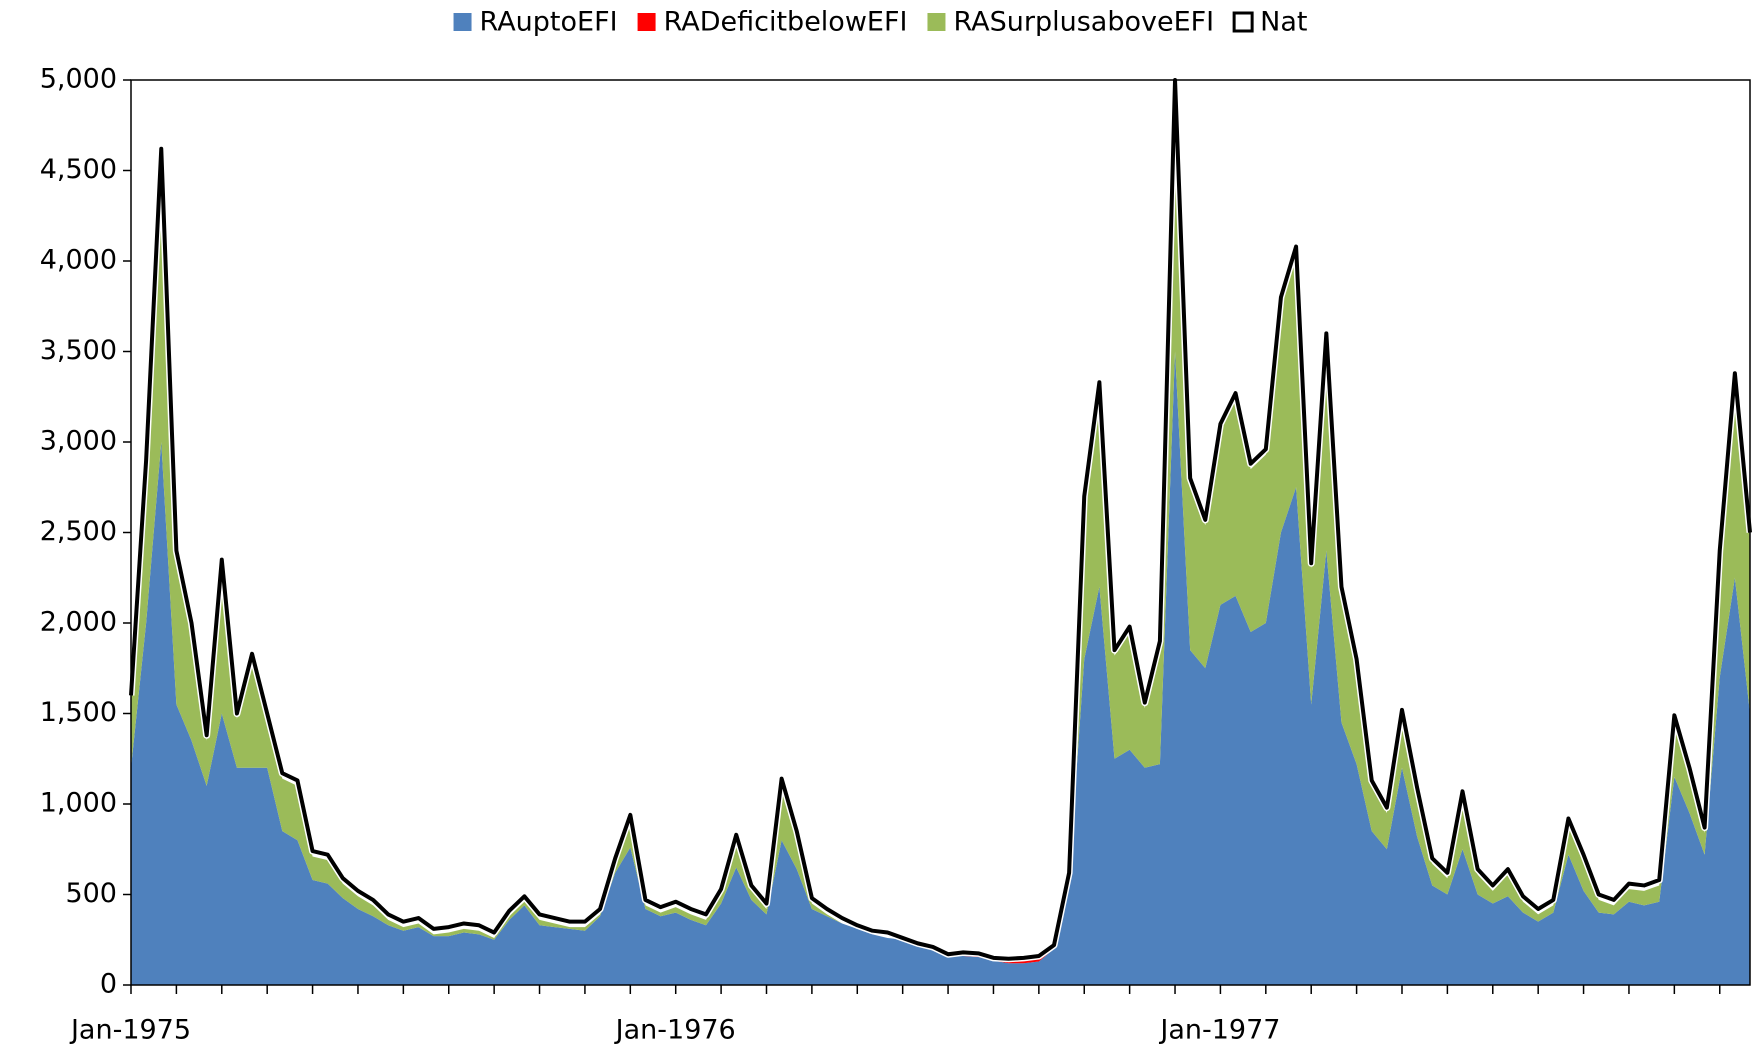  Describe the element at coordinates (549, 22) in the screenshot. I see `legend-label: RAuptoEFI` at that location.